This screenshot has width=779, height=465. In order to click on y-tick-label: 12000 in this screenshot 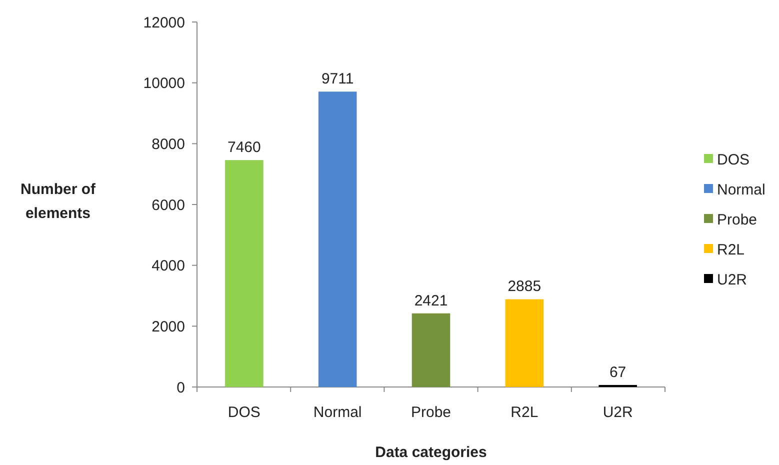, I will do `click(164, 23)`.